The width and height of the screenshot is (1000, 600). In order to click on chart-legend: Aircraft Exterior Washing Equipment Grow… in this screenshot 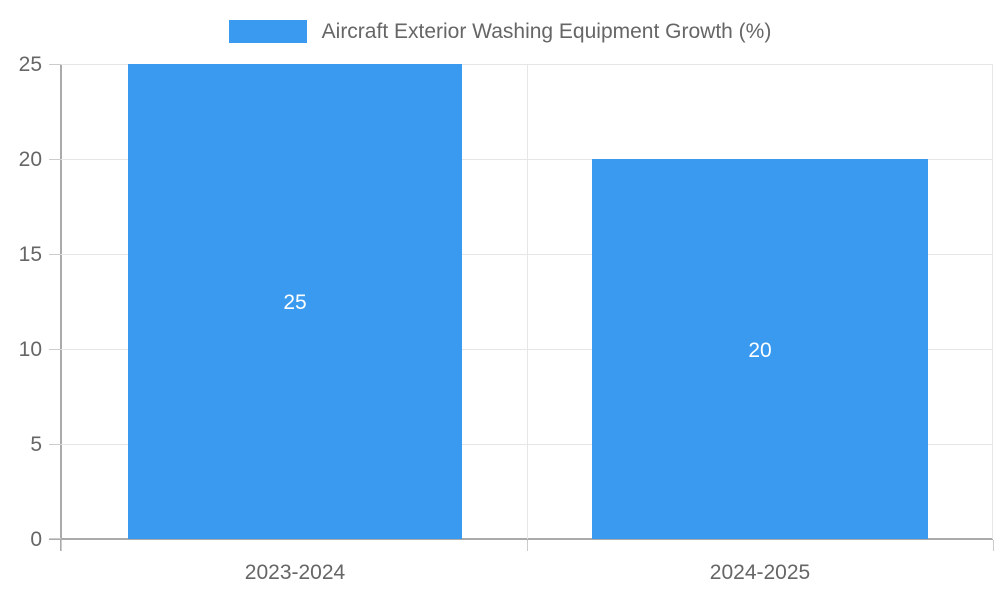, I will do `click(500, 31)`.